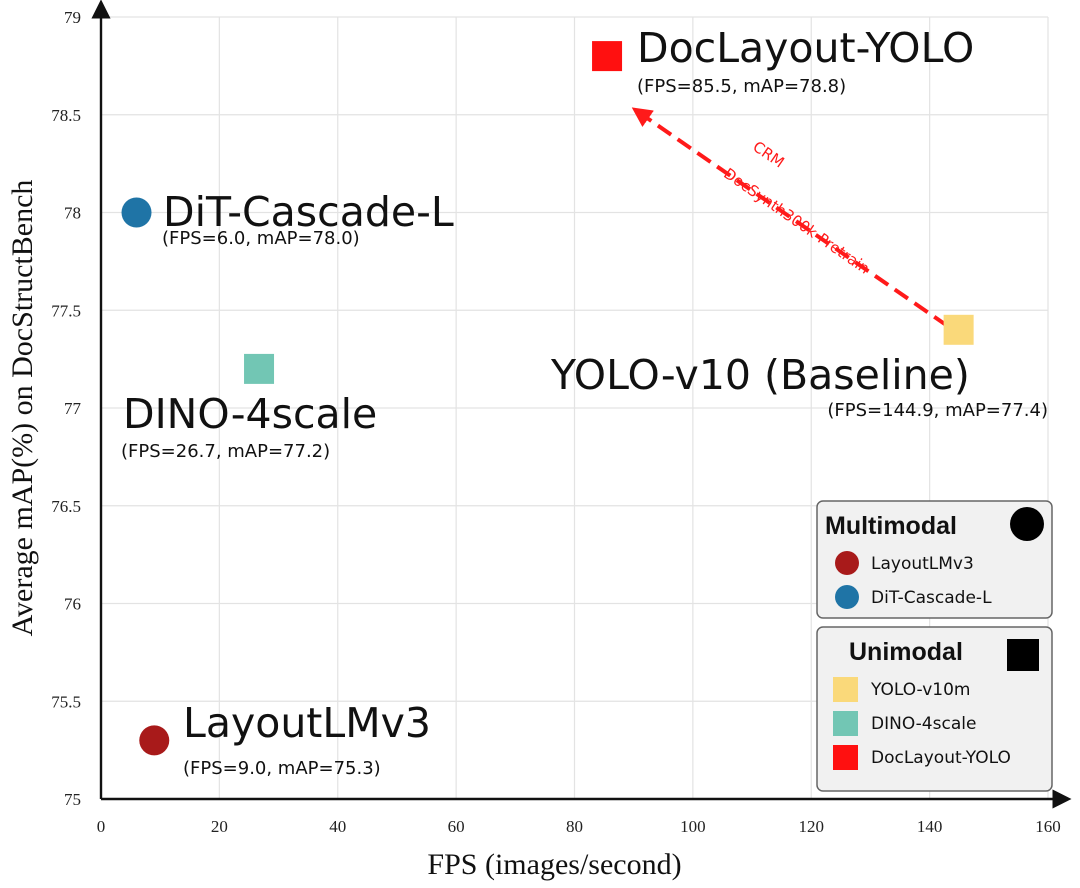  Describe the element at coordinates (456, 826) in the screenshot. I see `x-tick-label: 60` at that location.